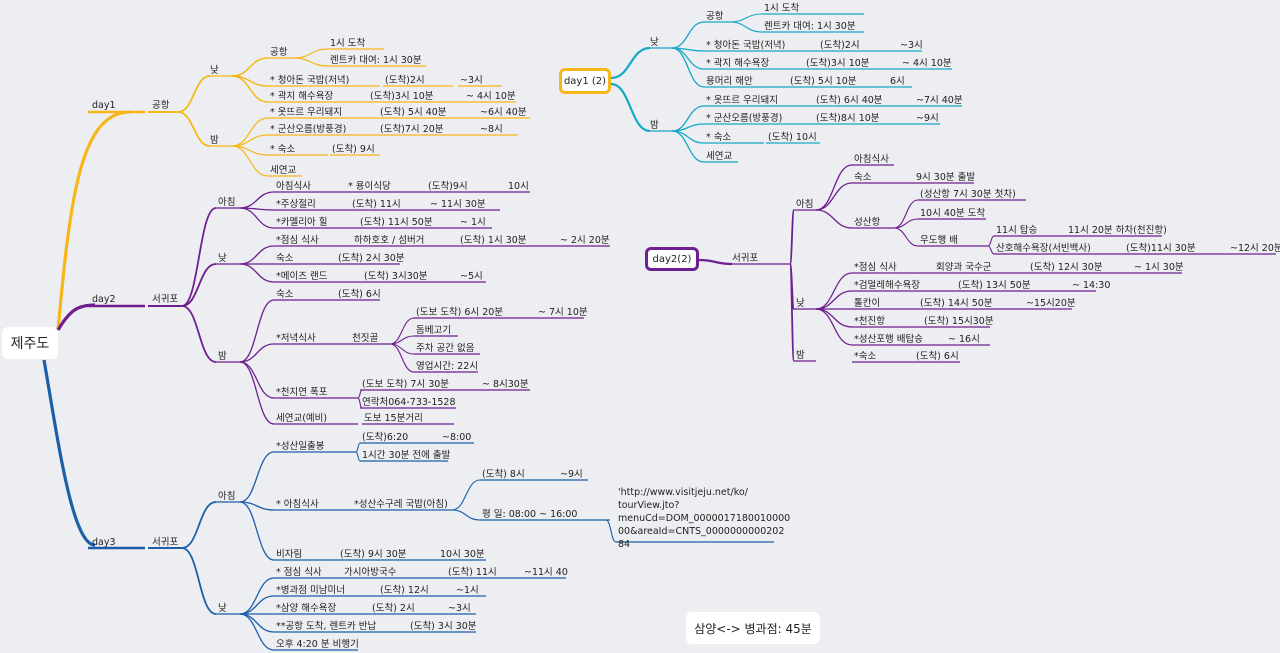 The image size is (1280, 653). Describe the element at coordinates (729, 81) in the screenshot. I see `node-label: 용머리 해안` at that location.